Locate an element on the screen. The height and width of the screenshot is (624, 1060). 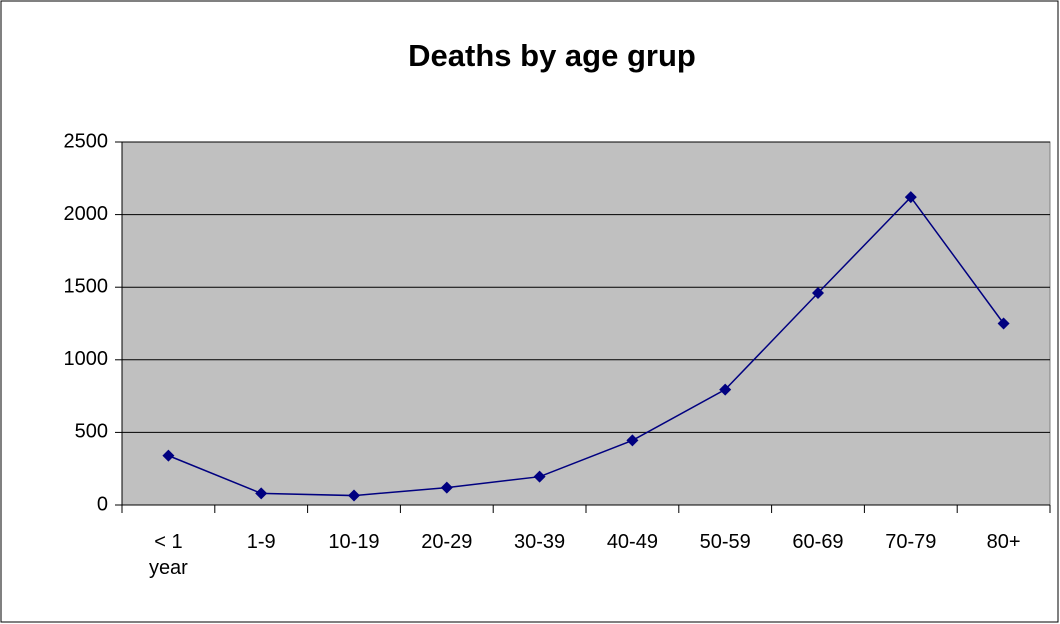
x-tick-label-box: 70-79 is located at coordinates (911, 542).